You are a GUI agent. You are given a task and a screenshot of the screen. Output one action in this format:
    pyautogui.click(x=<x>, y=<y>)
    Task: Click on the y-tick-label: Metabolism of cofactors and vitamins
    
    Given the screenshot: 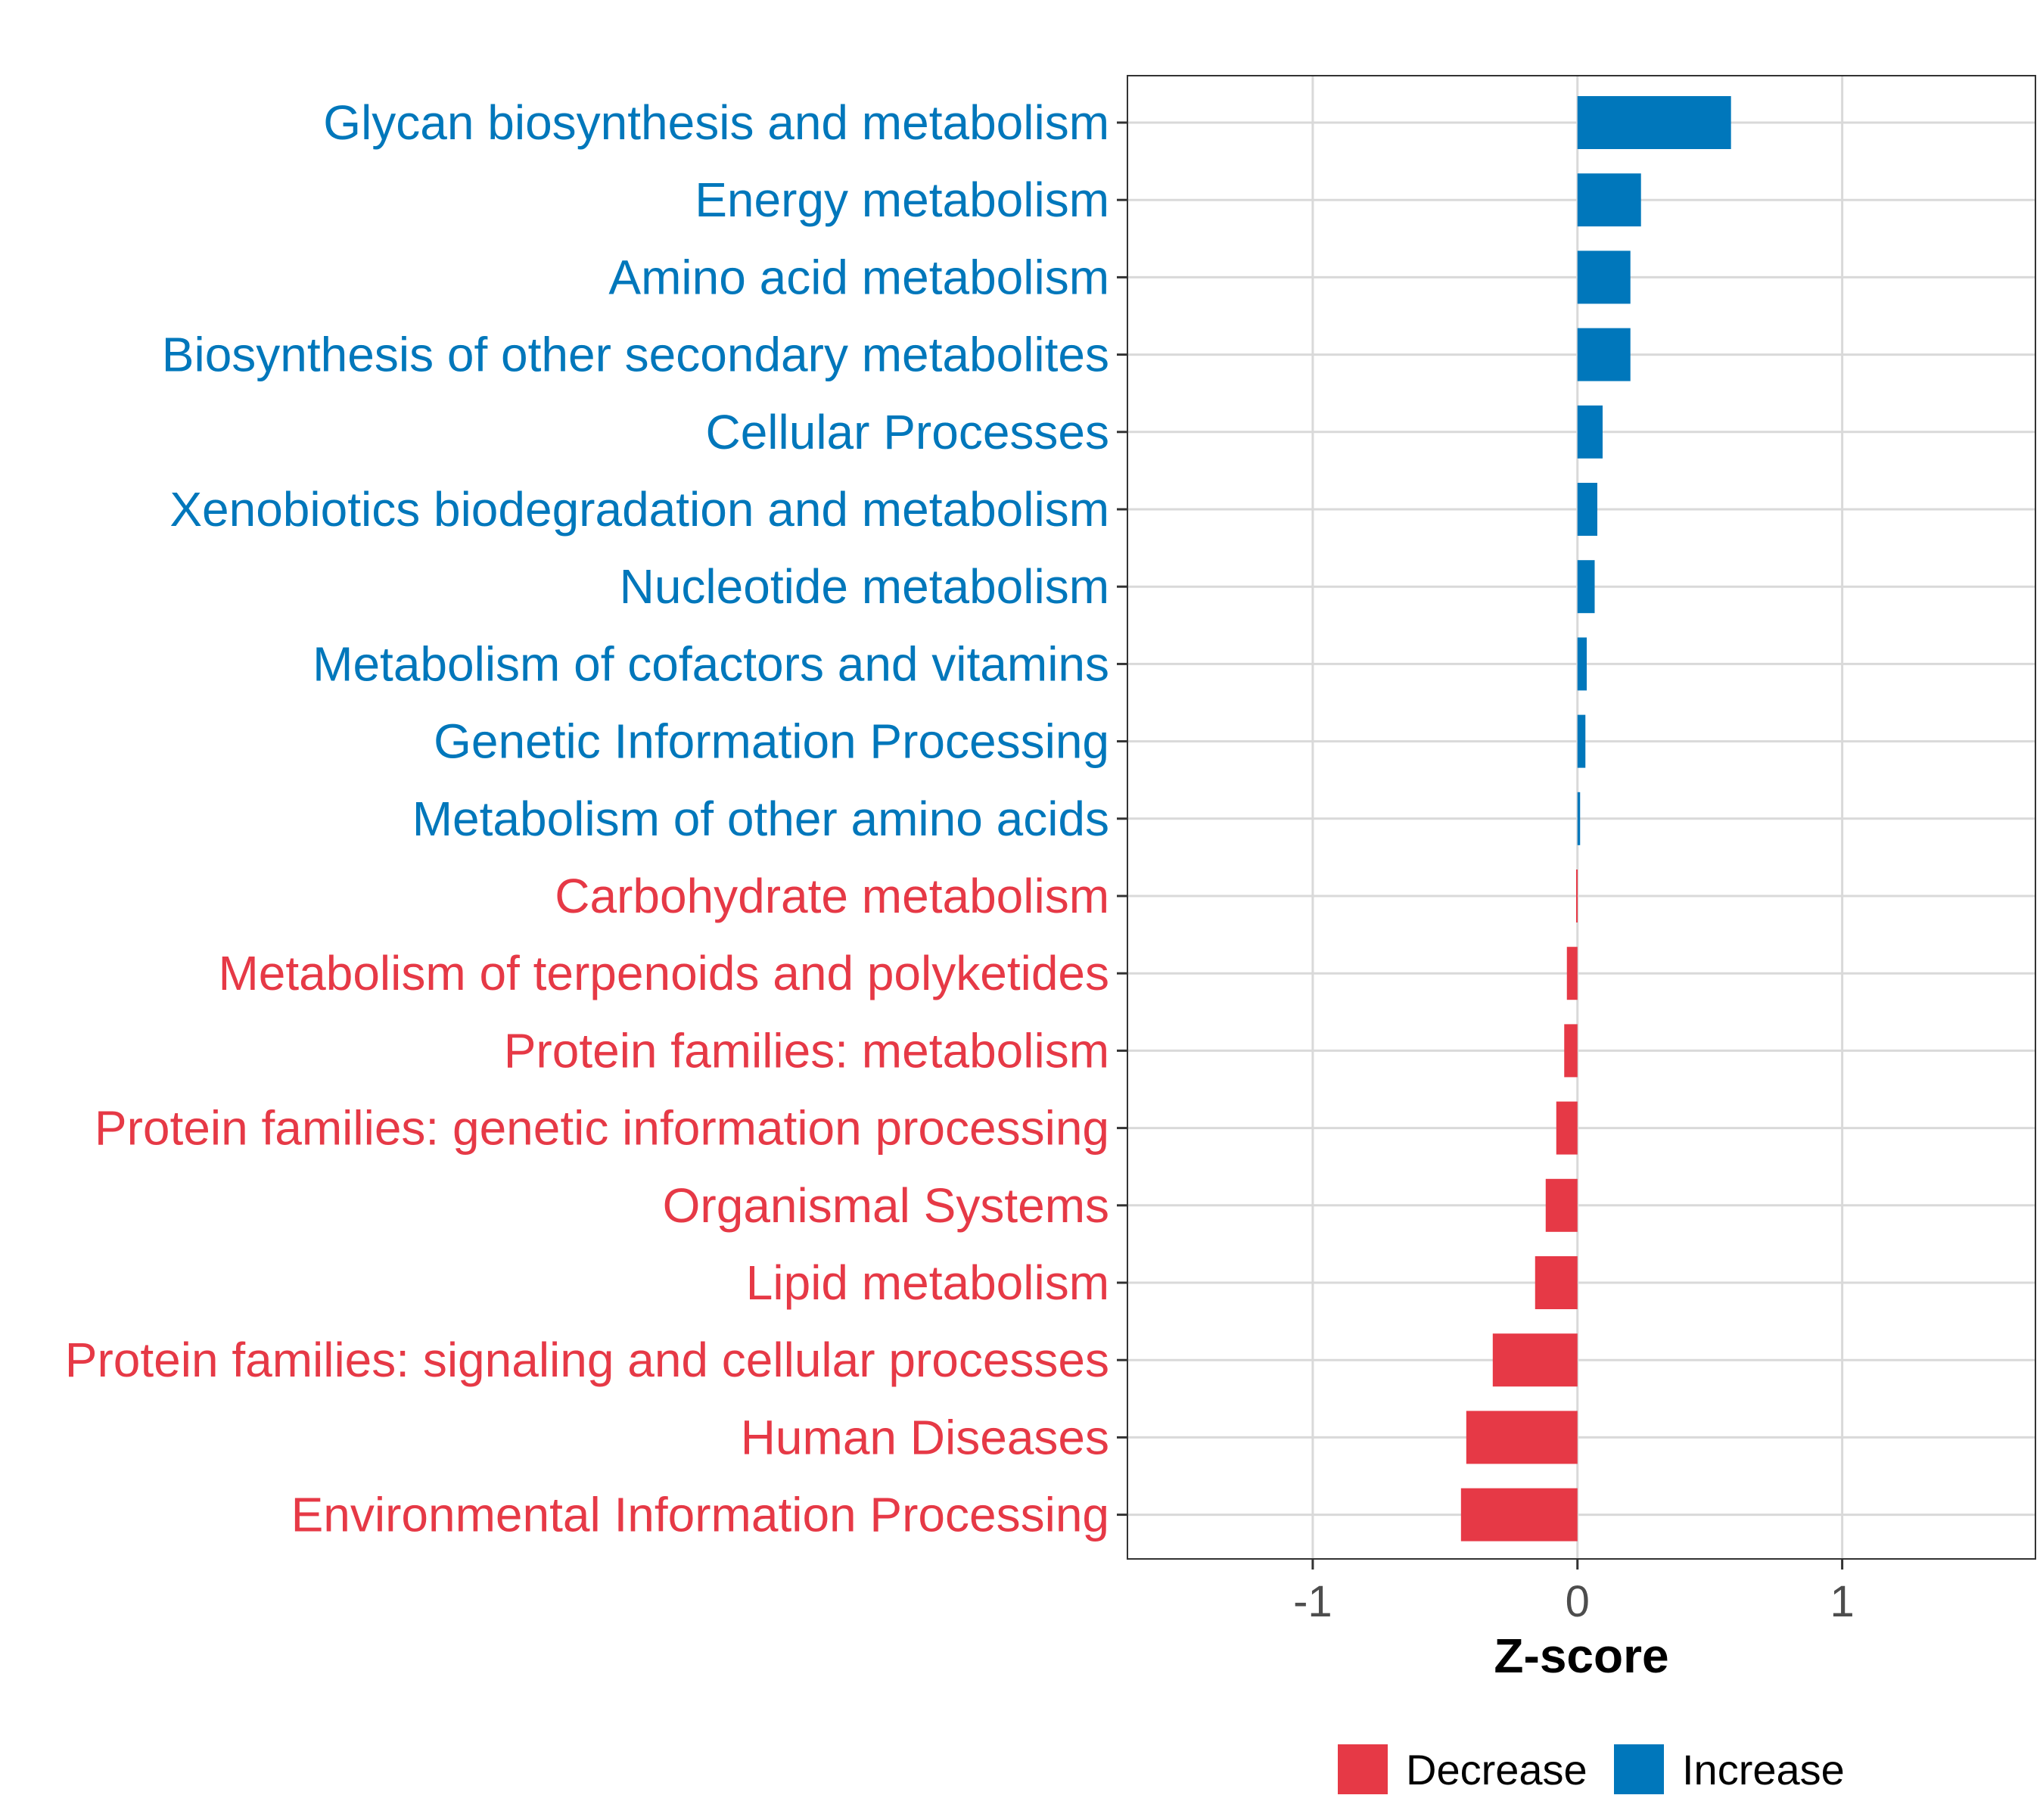 What is the action you would take?
    pyautogui.click(x=711, y=663)
    